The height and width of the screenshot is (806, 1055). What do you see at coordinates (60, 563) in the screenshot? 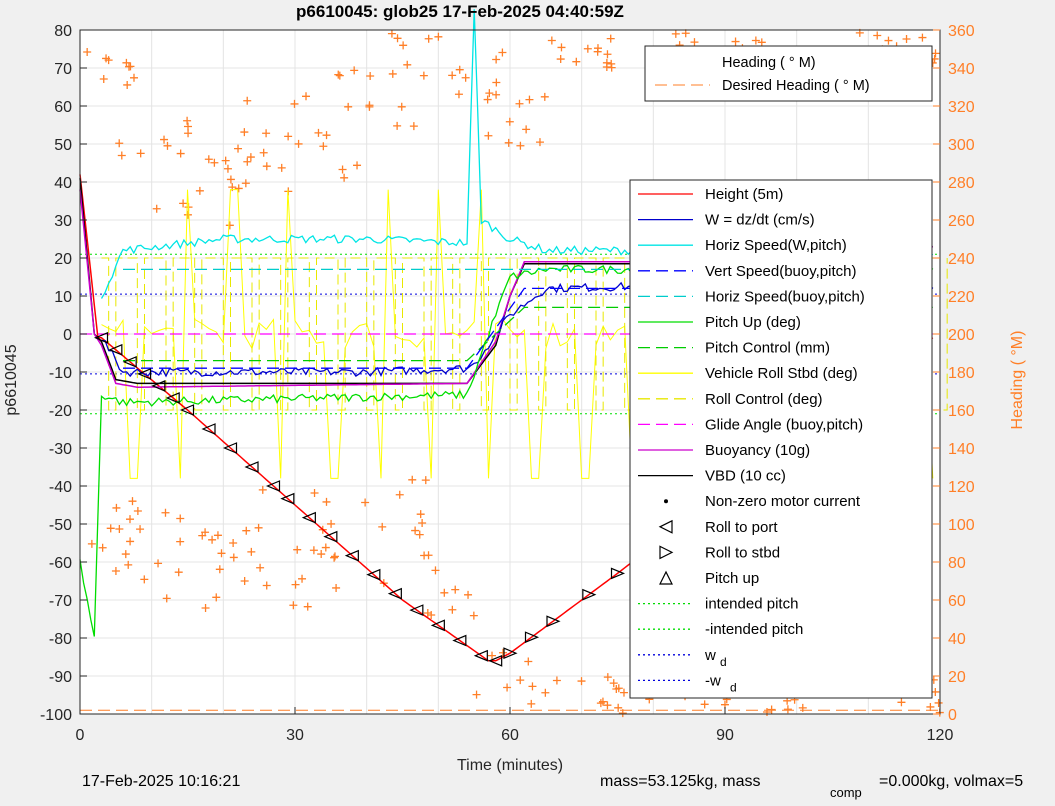
I see `y-tick-label: -60` at bounding box center [60, 563].